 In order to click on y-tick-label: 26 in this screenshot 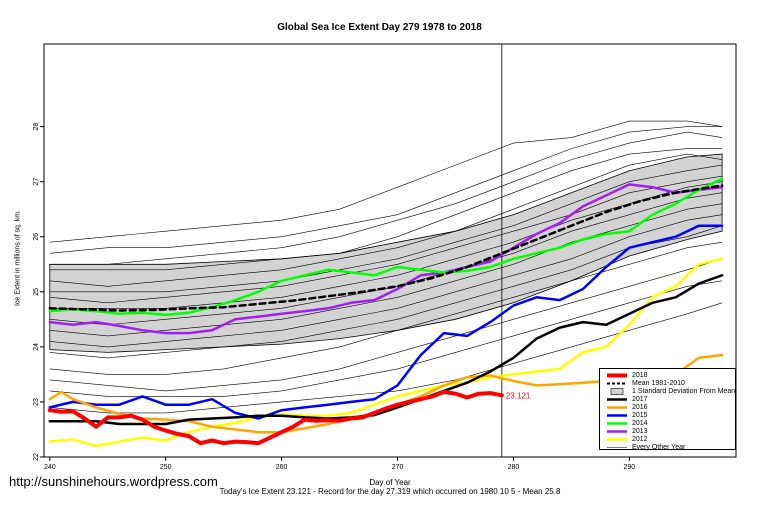, I will do `click(36, 237)`.